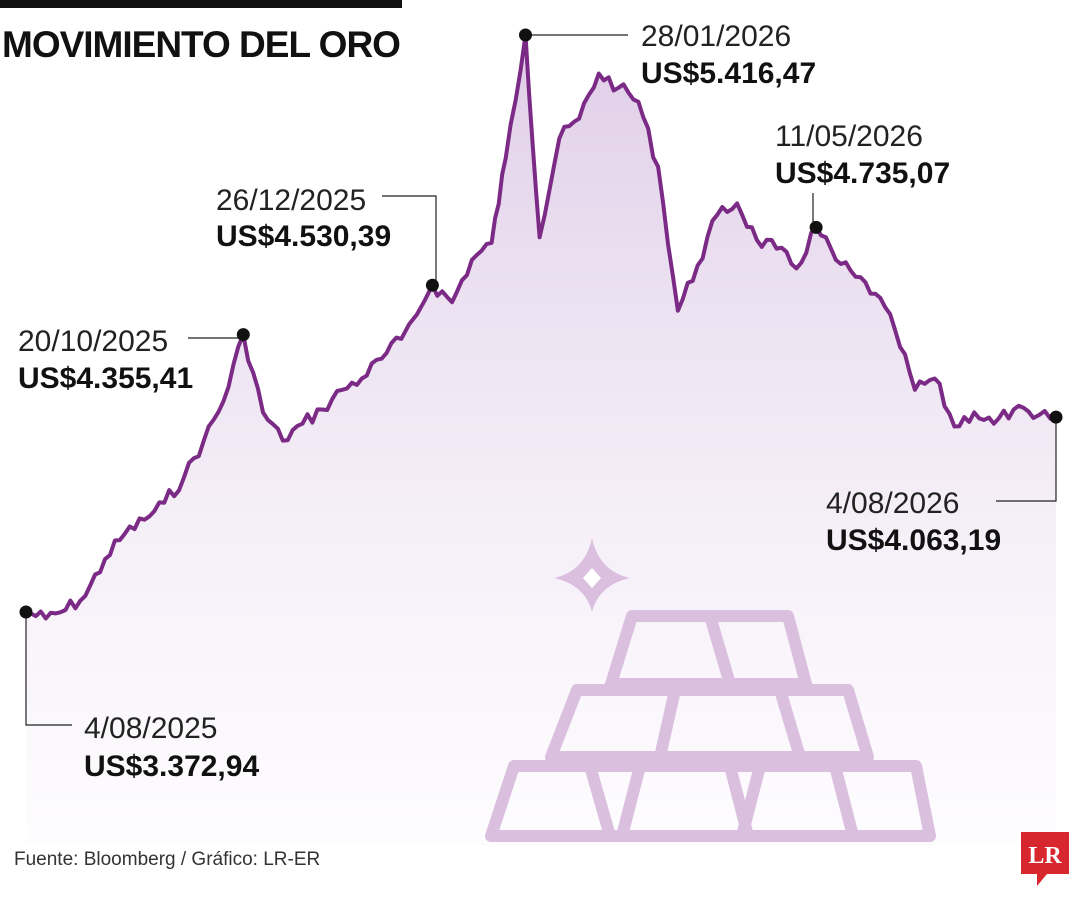 The height and width of the screenshot is (900, 1080). I want to click on annotation-price: US$4.735,07, so click(862, 173).